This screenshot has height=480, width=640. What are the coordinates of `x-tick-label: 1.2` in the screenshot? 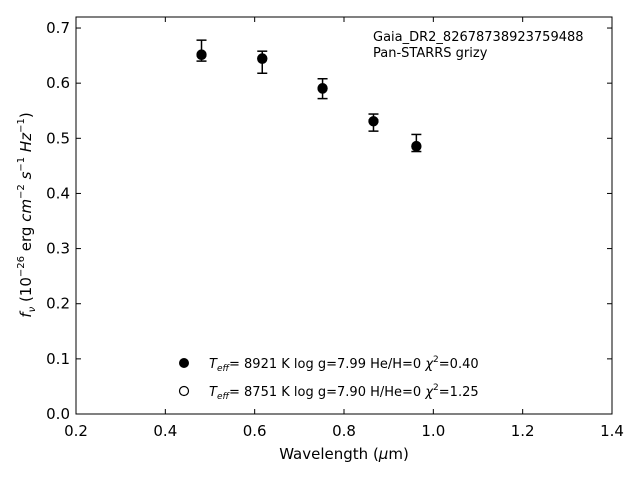 It's located at (523, 431).